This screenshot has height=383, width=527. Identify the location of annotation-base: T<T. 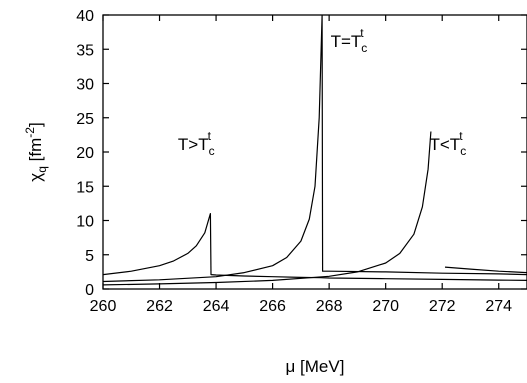
(445, 144).